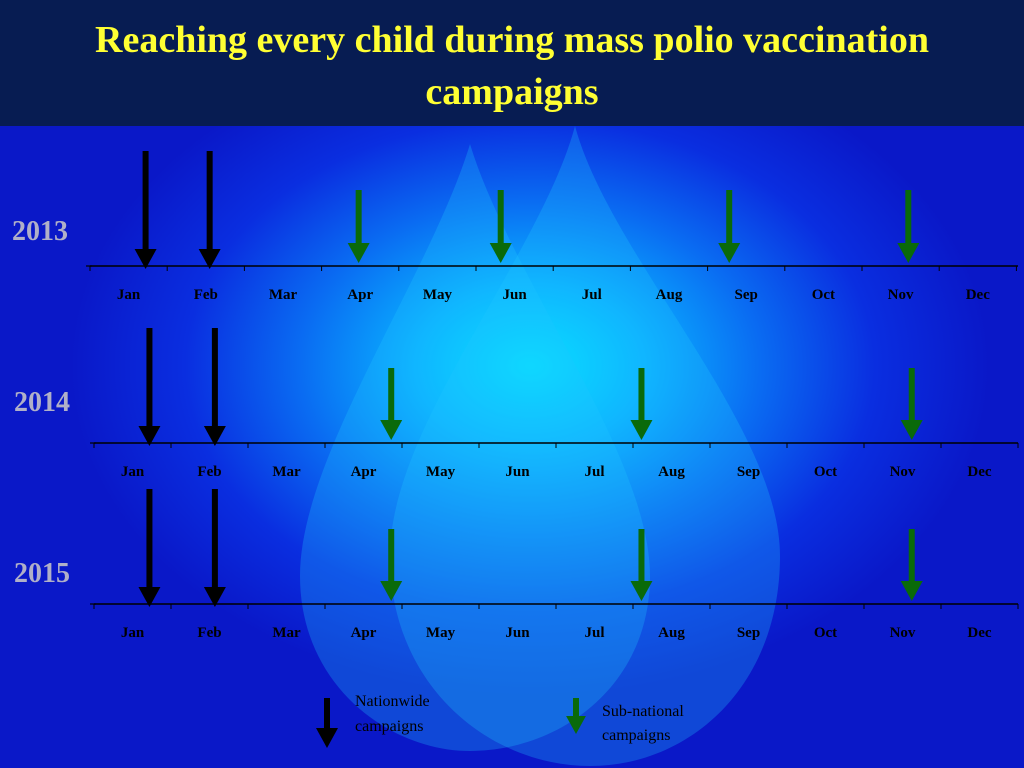 This screenshot has width=1024, height=768. What do you see at coordinates (512, 92) in the screenshot?
I see `title-line-2: campaigns` at bounding box center [512, 92].